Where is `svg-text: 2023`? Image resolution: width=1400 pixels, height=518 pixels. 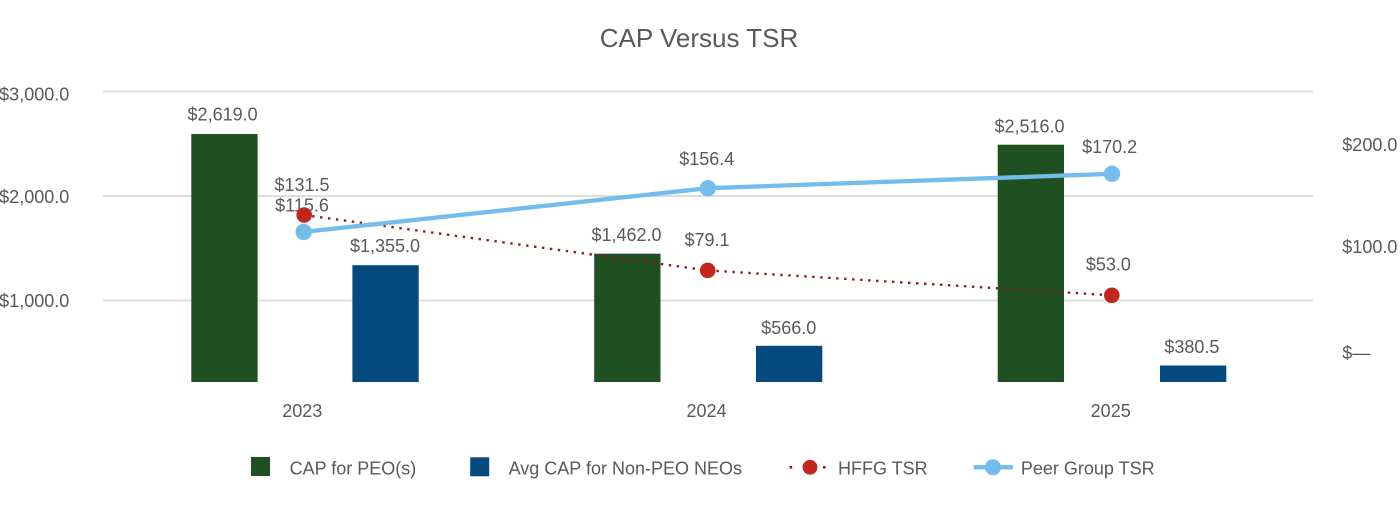
svg-text: 2023 is located at coordinates (302, 411).